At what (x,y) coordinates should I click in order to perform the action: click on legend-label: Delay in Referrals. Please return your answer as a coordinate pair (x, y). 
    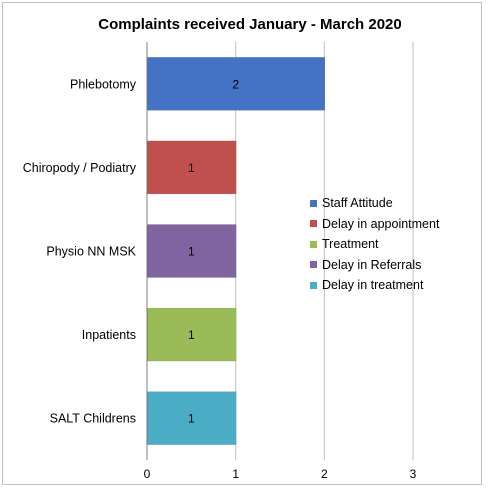
    Looking at the image, I should click on (372, 264).